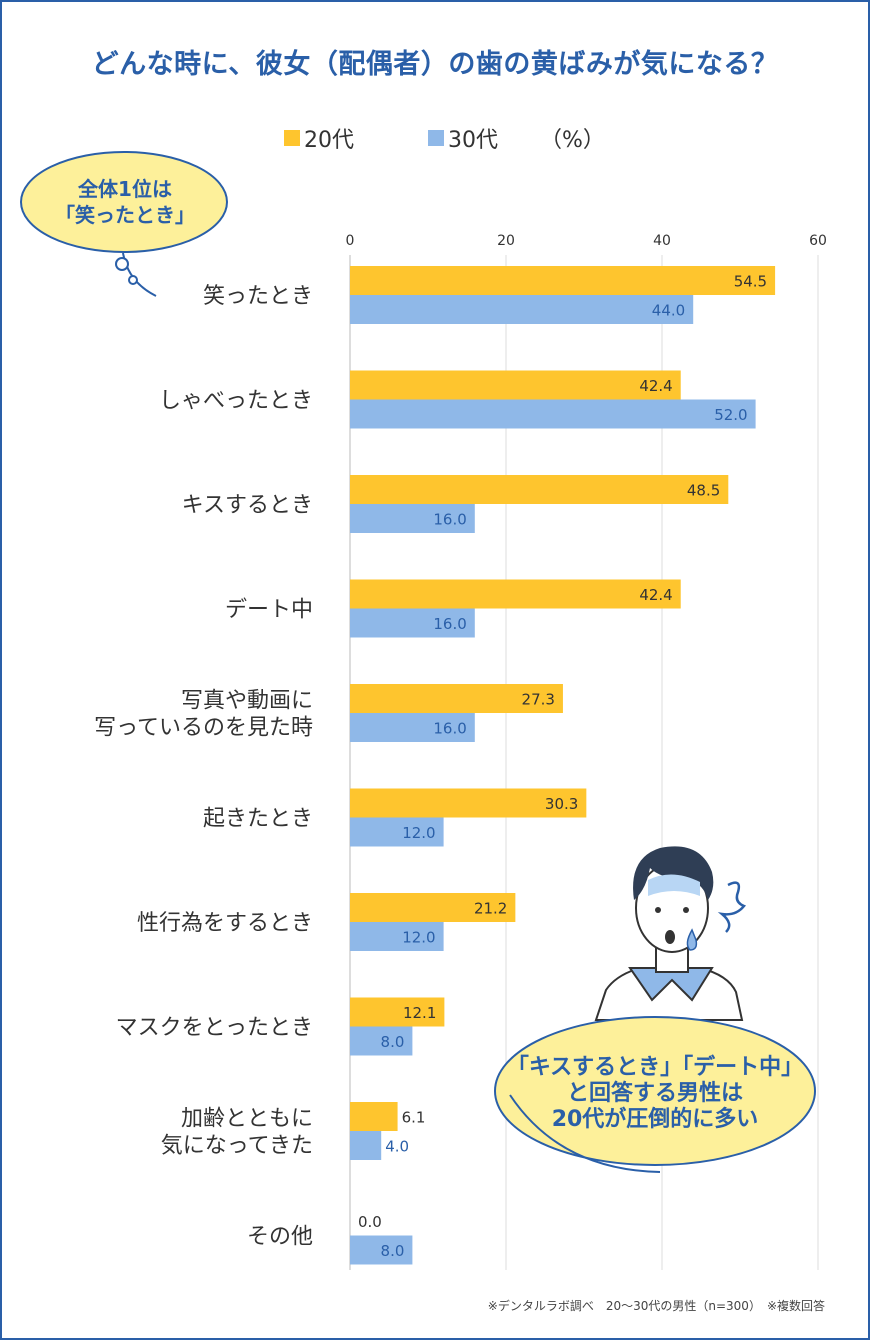 This screenshot has height=1340, width=870. I want to click on data-label: 0.0, so click(370, 1222).